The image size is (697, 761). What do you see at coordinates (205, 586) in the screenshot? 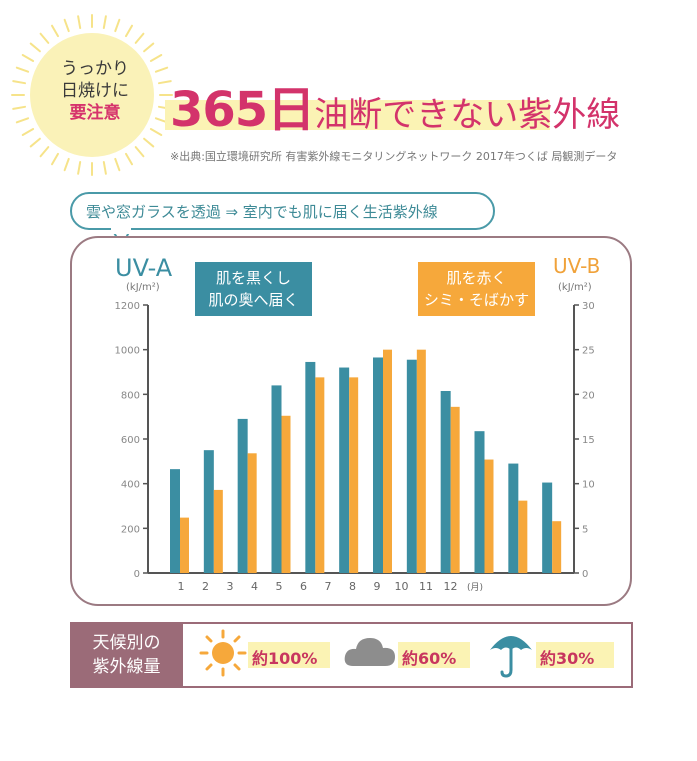
I see `x-tick-label: 2` at bounding box center [205, 586].